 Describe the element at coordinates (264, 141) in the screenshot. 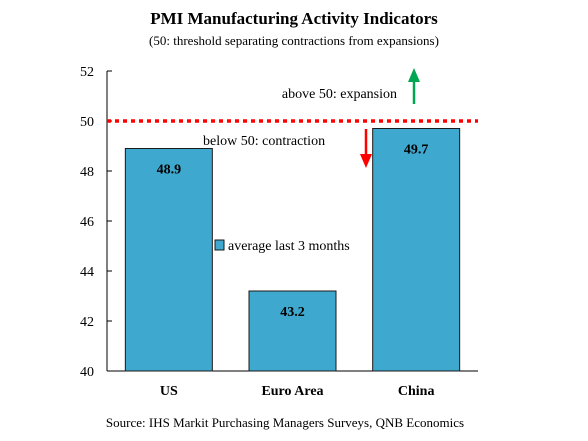

I see `below-threshold-label: below 50: contraction` at that location.